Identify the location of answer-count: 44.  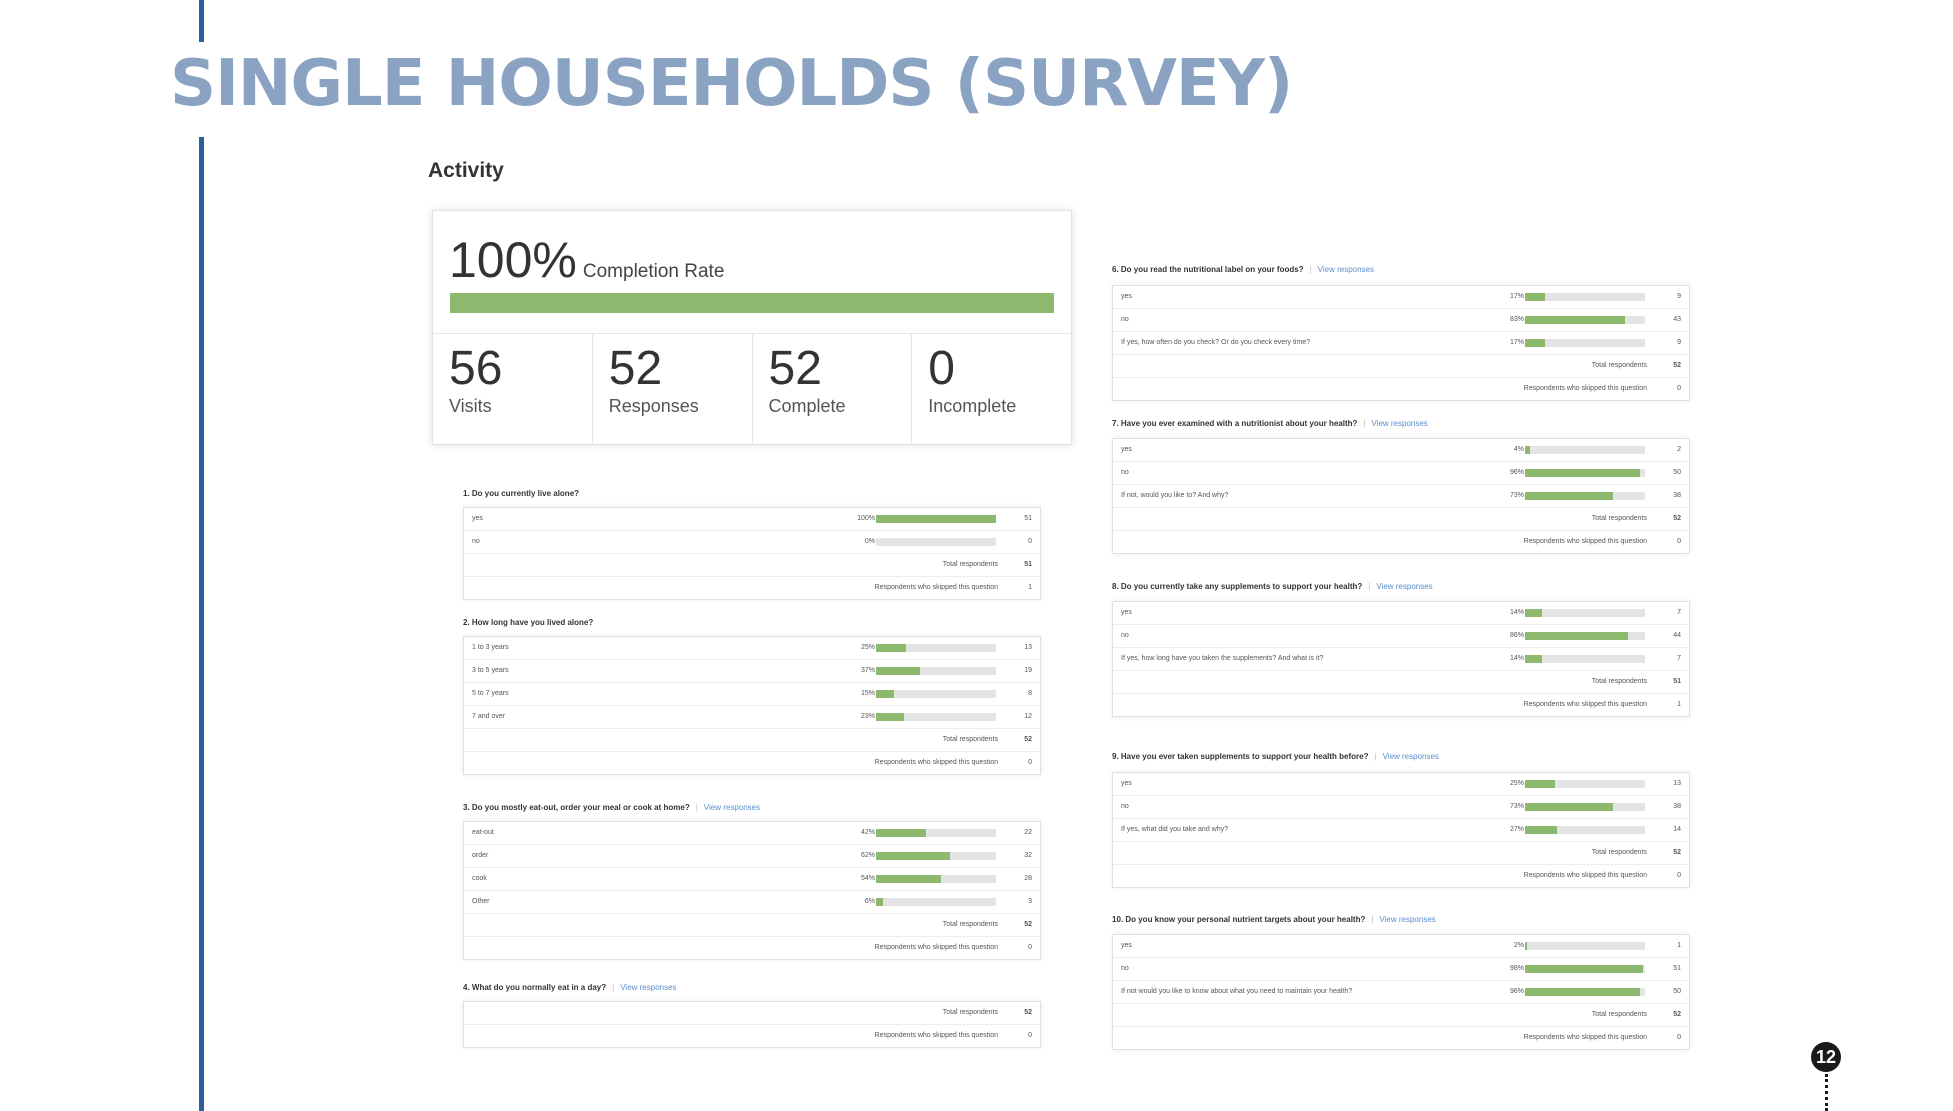
(1677, 635).